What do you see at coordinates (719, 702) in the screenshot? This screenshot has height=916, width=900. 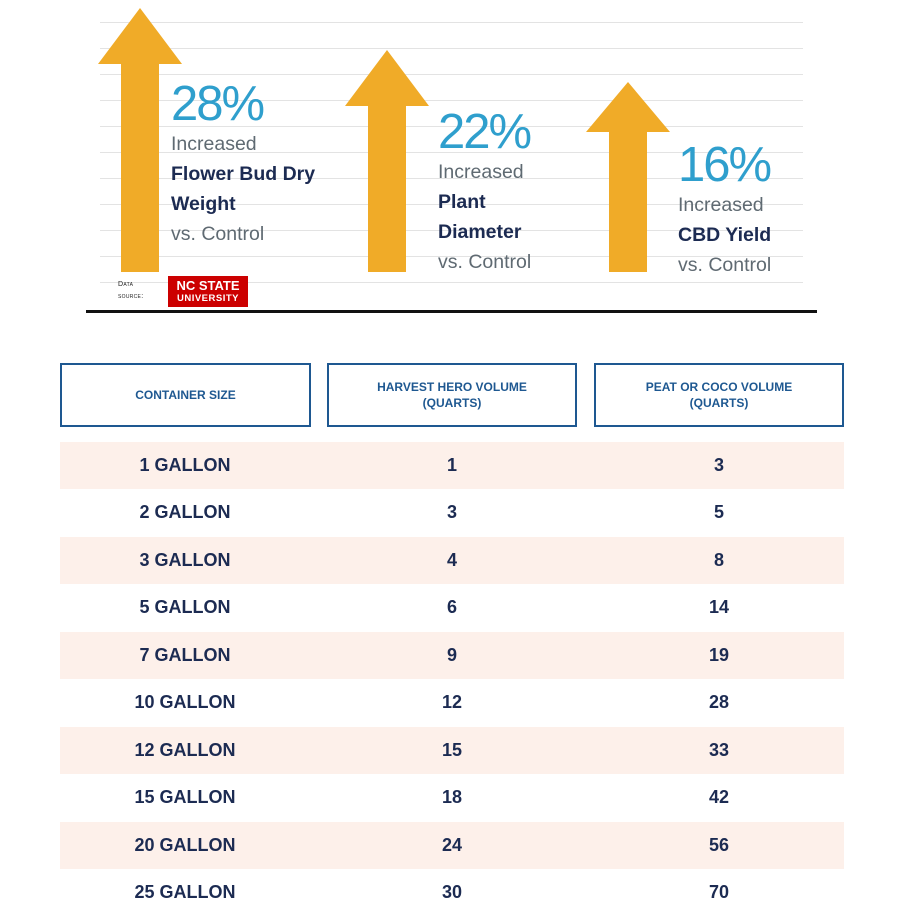 I see `peat-coco-cell: 28` at bounding box center [719, 702].